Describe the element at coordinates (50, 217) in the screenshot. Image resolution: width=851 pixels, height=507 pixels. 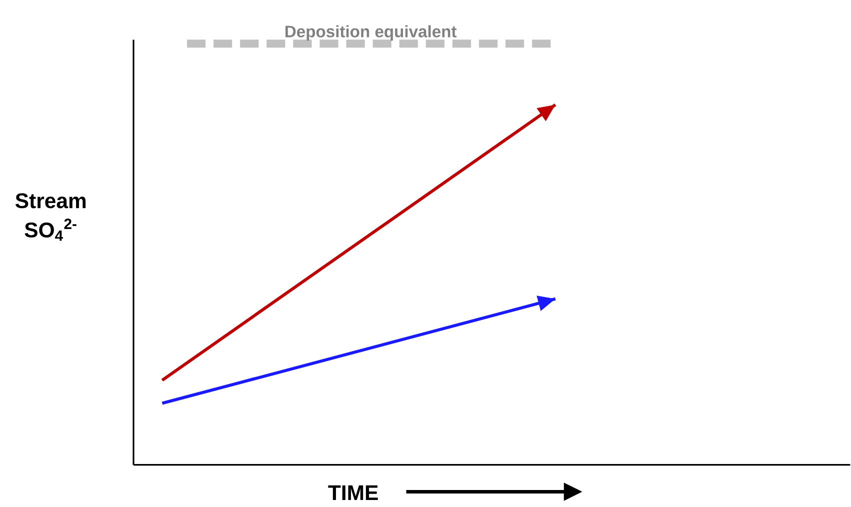
I see `y-axis-title: Stream SO$_{4}$2-` at that location.